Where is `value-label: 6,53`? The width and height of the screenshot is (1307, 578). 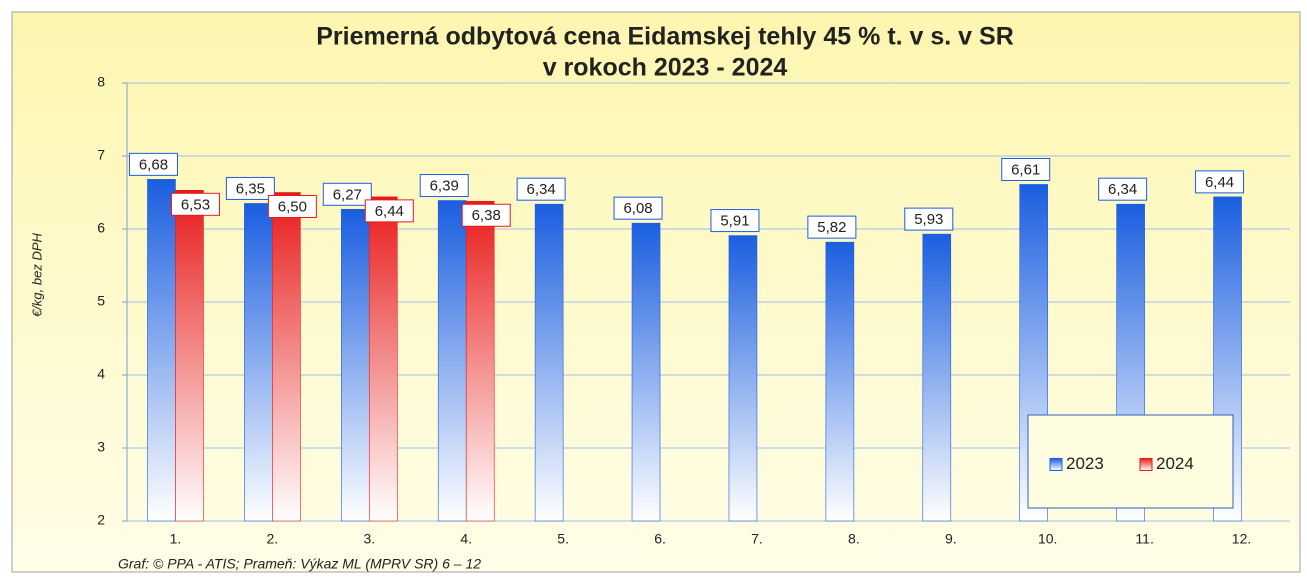 value-label: 6,53 is located at coordinates (195, 204).